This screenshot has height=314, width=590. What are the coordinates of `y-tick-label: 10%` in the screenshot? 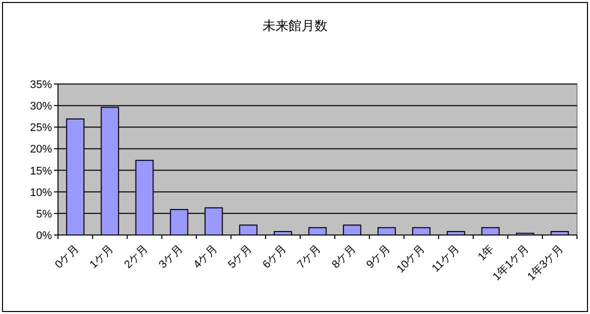 It's located at (41, 192).